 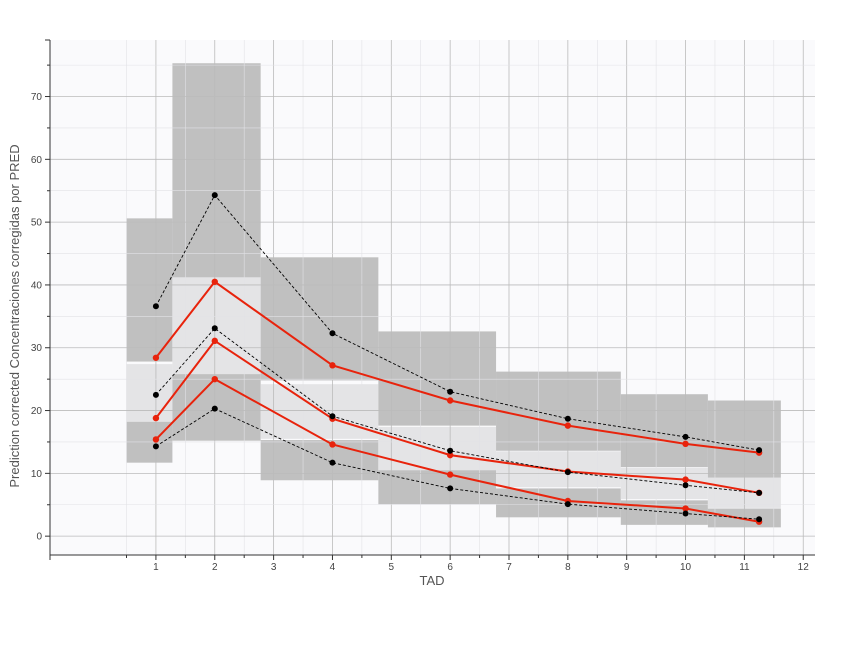 I want to click on x-tick-label: 2, so click(x=215, y=567).